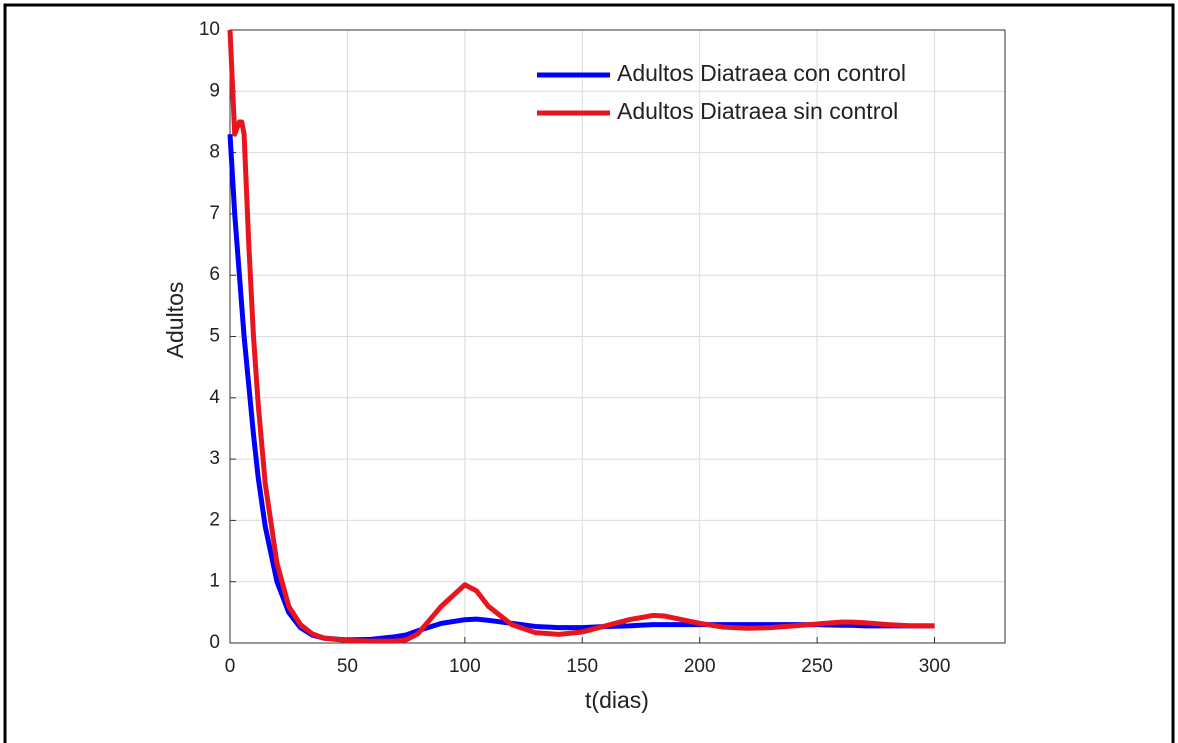 The image size is (1178, 743). I want to click on y-tick-label: 4, so click(214, 397).